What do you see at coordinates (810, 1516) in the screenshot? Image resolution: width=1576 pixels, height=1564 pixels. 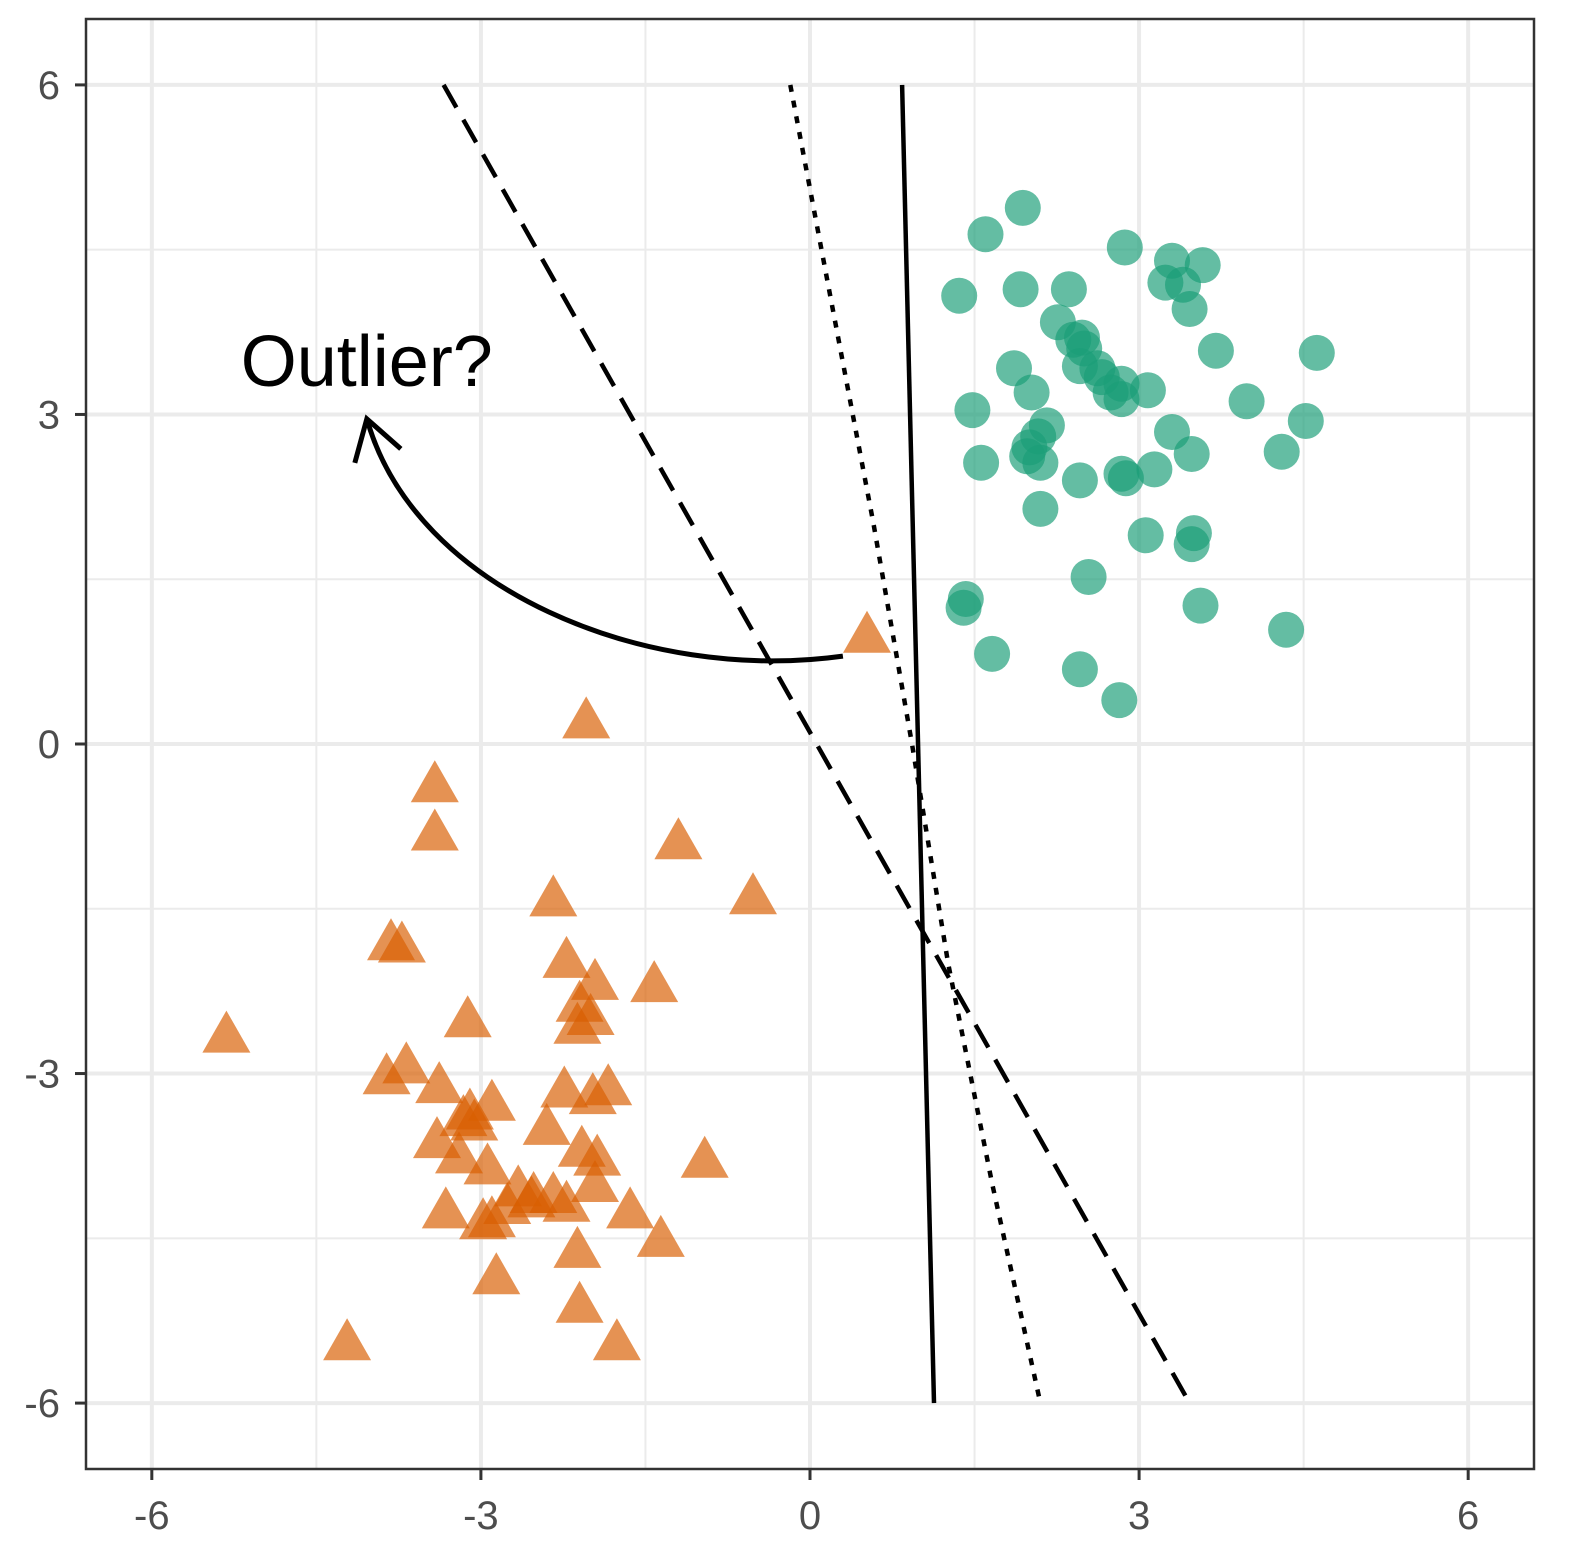 I see `x-tick-label: 0` at bounding box center [810, 1516].